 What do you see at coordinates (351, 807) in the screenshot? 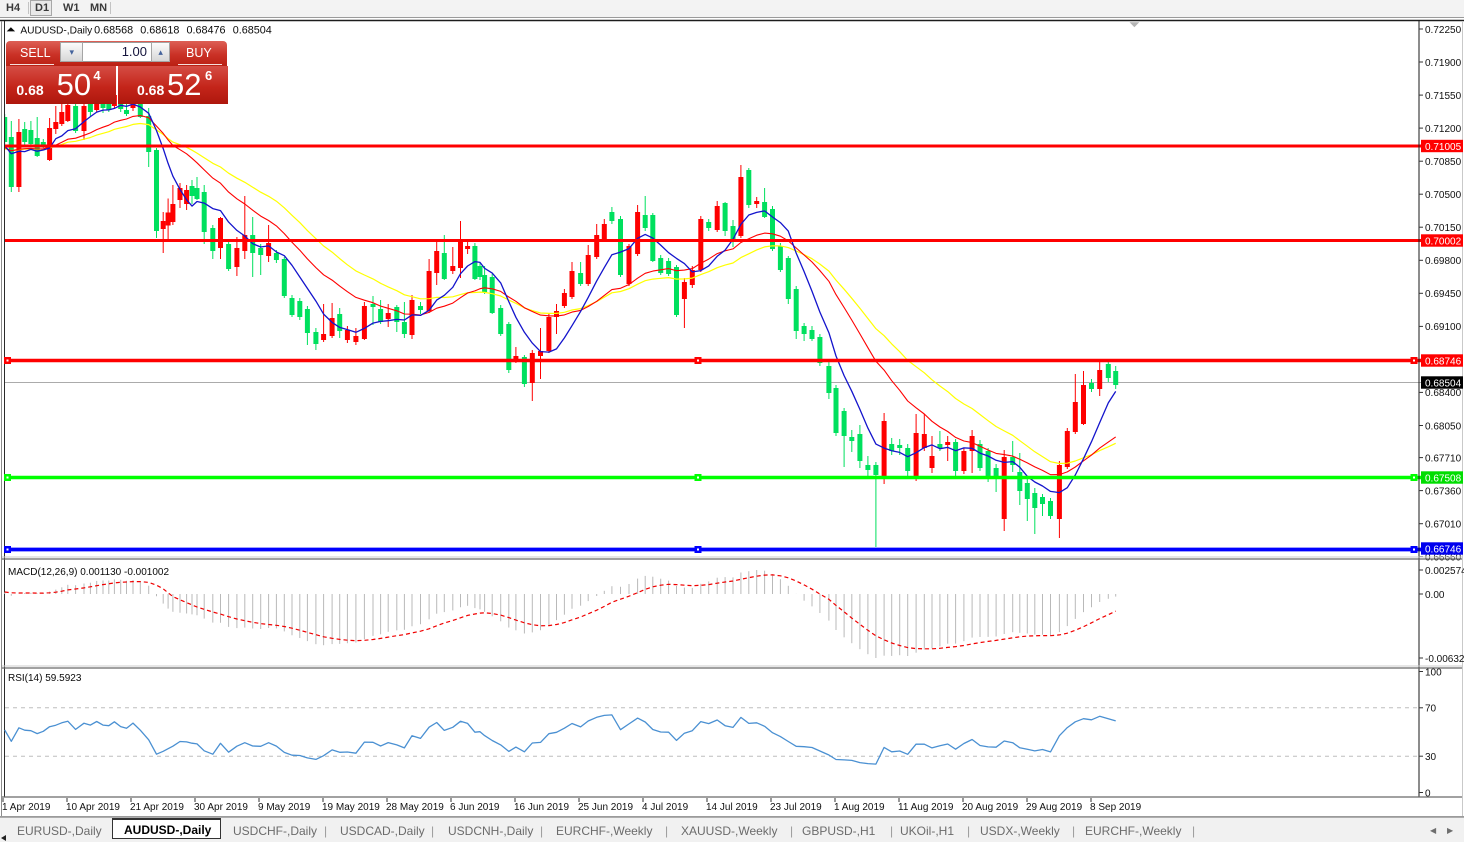
I see `svg-text: 19 May 2019` at bounding box center [351, 807].